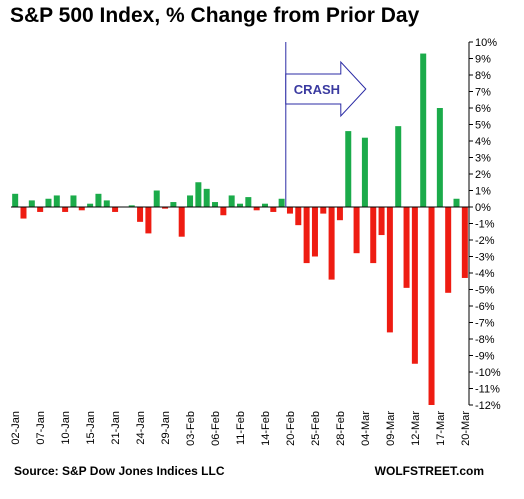 This screenshot has width=524, height=499. I want to click on x-tick-label: 29-Jan, so click(166, 428).